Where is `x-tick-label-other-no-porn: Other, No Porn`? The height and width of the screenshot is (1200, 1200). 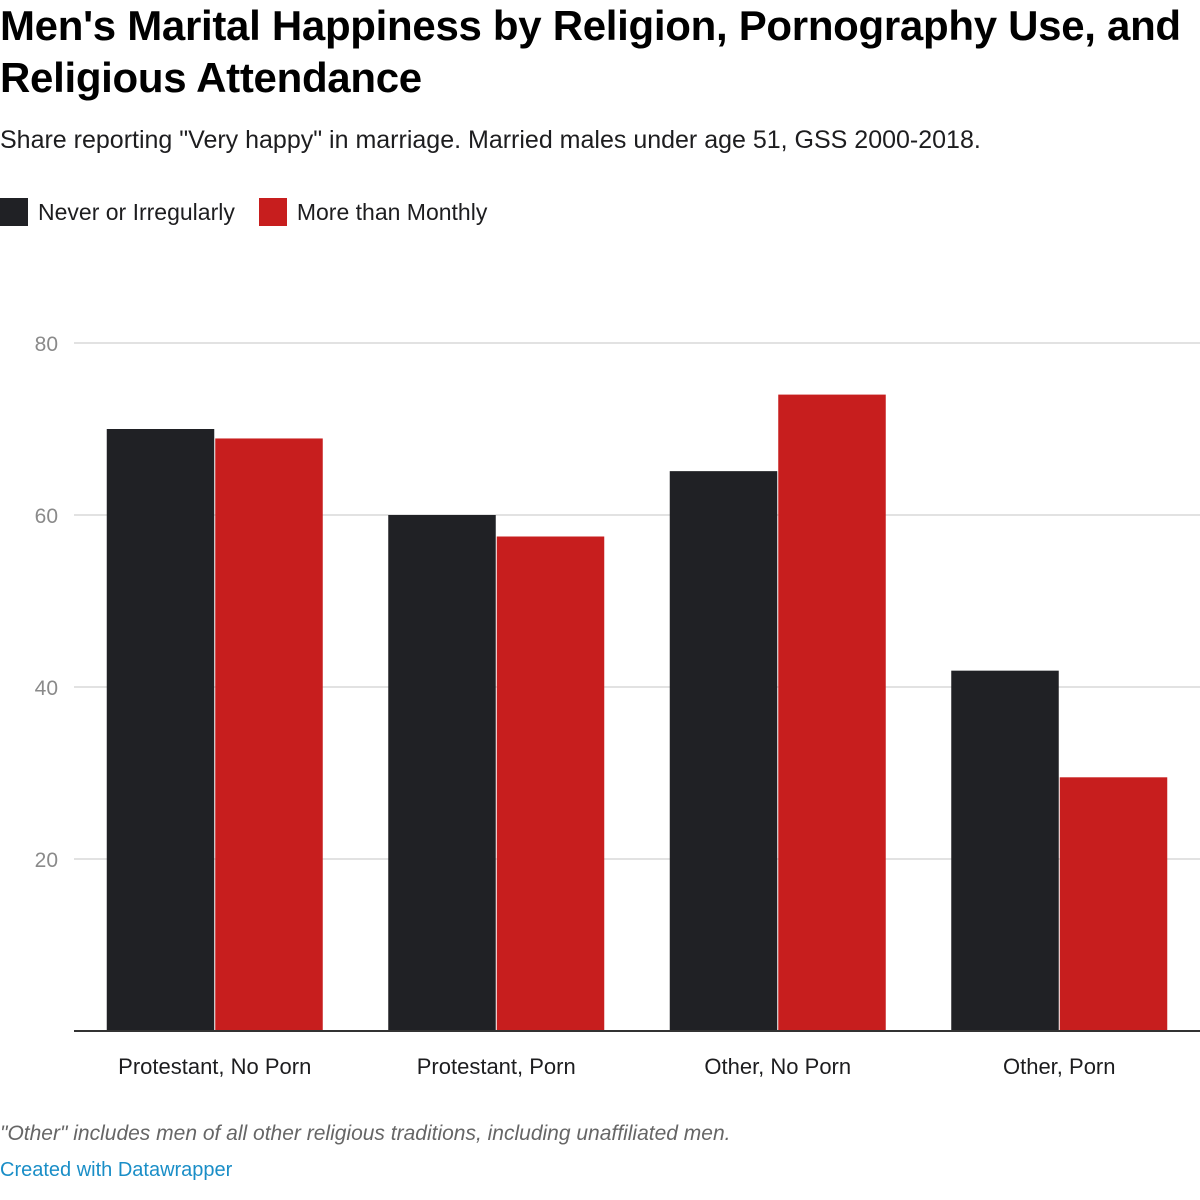
x-tick-label-other-no-porn: Other, No Porn is located at coordinates (777, 1066).